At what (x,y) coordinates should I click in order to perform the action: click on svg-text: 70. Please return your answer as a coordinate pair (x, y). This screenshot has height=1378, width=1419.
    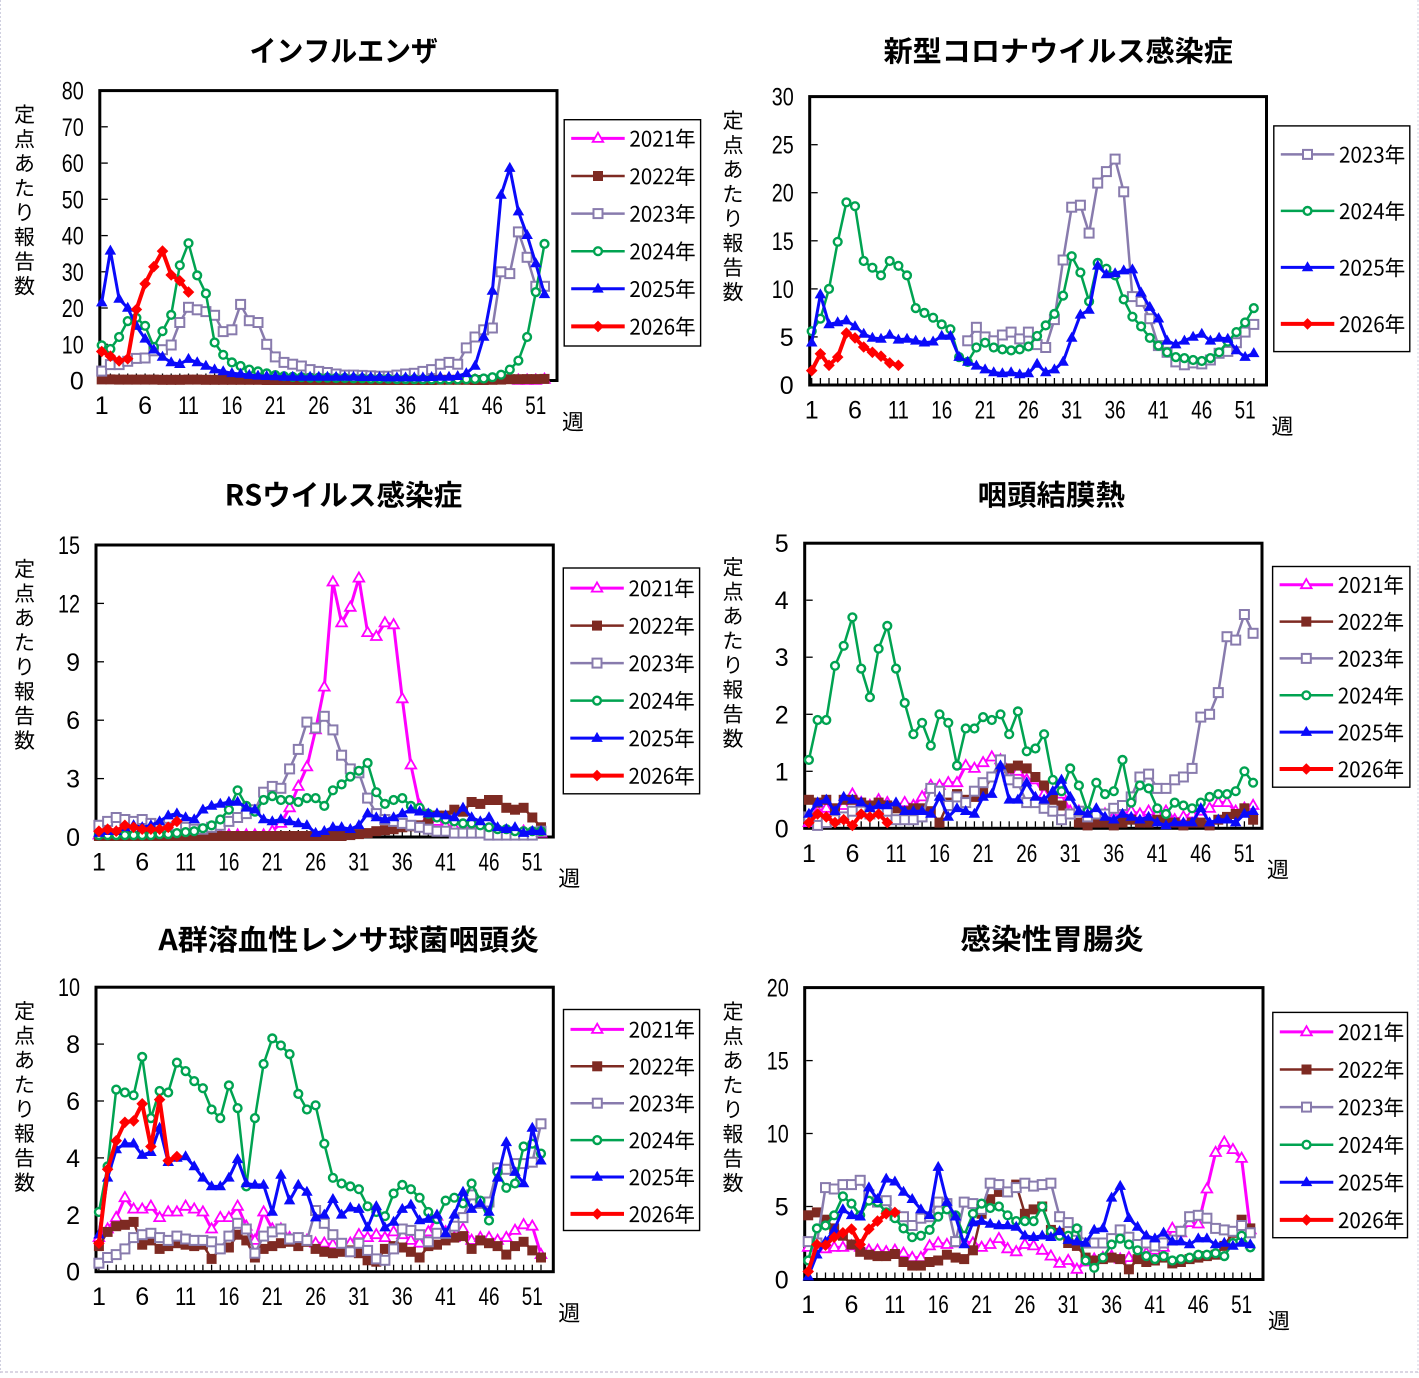
    Looking at the image, I should click on (73, 128).